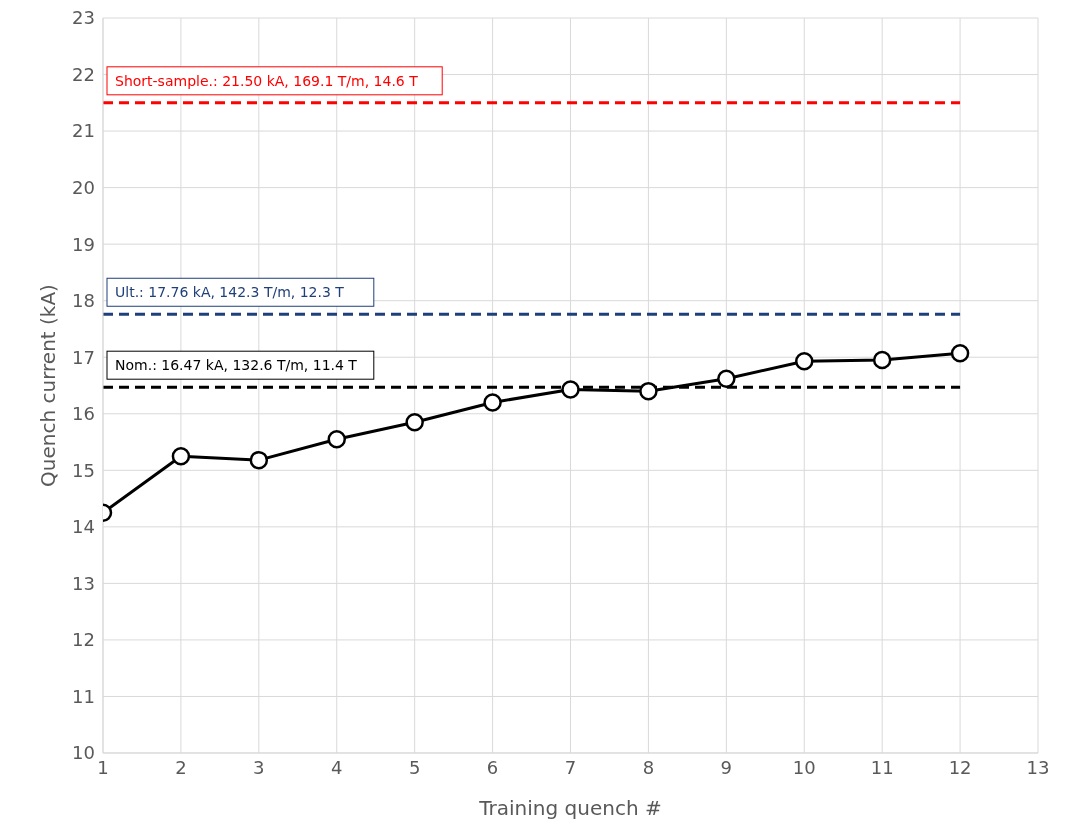 The image size is (1066, 825). What do you see at coordinates (648, 767) in the screenshot?
I see `x-tick-label: 8` at bounding box center [648, 767].